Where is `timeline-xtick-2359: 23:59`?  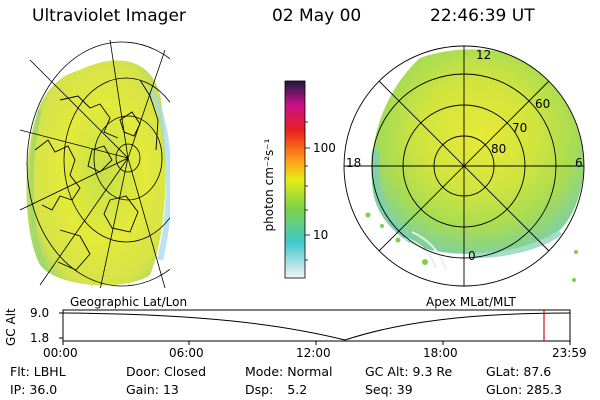 timeline-xtick-2359: 23:59 is located at coordinates (569, 353).